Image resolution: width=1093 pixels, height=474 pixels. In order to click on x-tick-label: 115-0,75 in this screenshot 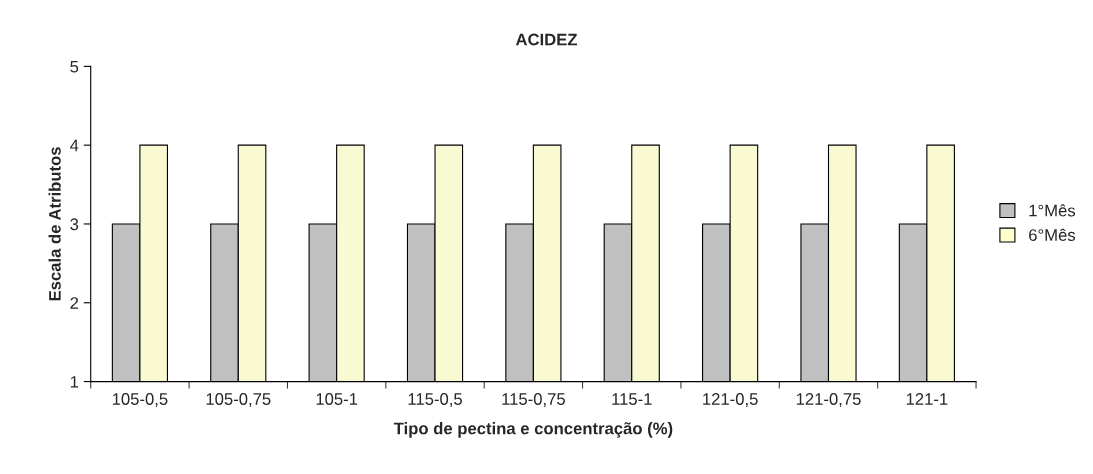, I will do `click(533, 400)`.